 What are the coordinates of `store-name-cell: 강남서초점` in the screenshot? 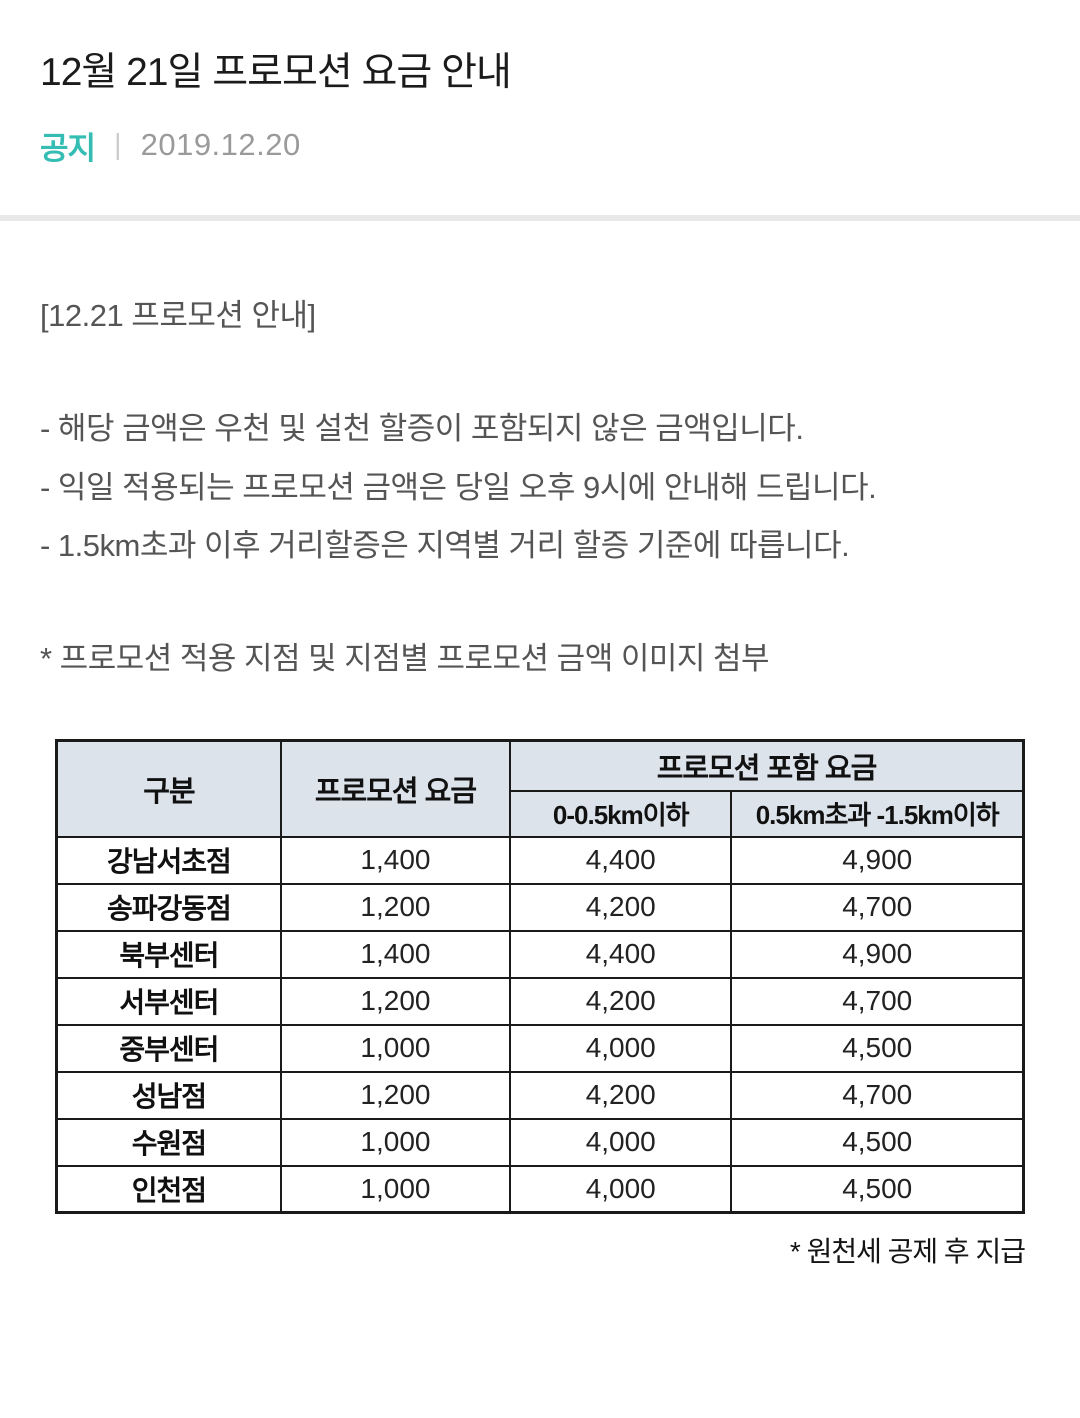 It's located at (168, 860).